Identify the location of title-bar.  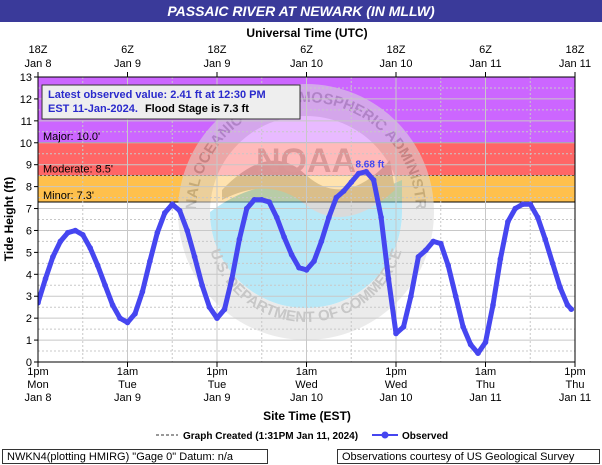
(301, 11).